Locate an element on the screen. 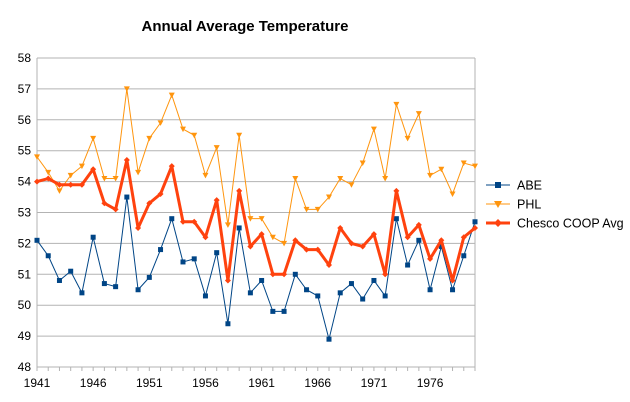  x-tick-label: 1951 is located at coordinates (149, 383).